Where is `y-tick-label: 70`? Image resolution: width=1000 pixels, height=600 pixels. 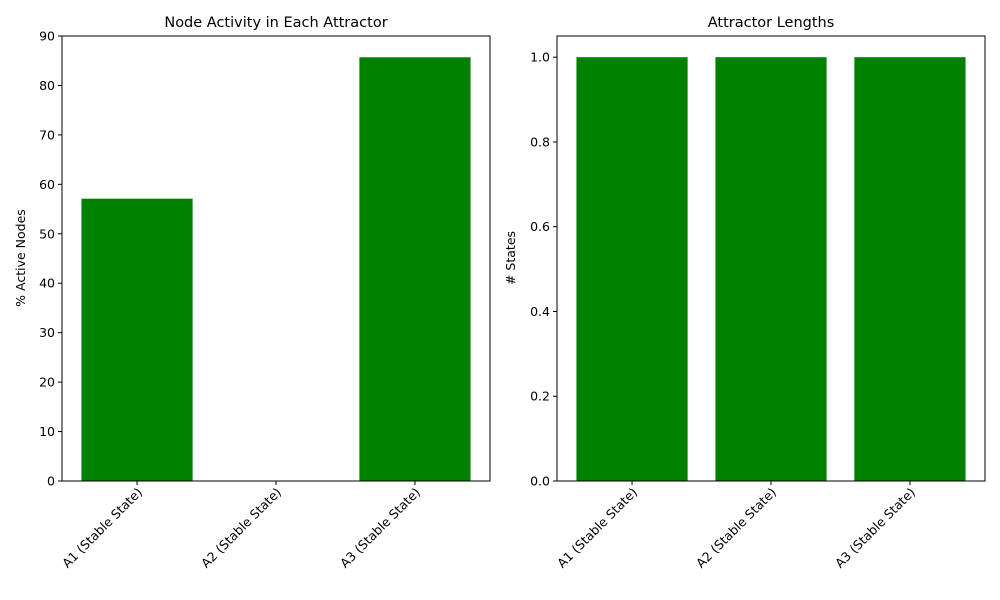 y-tick-label: 70 is located at coordinates (47, 134).